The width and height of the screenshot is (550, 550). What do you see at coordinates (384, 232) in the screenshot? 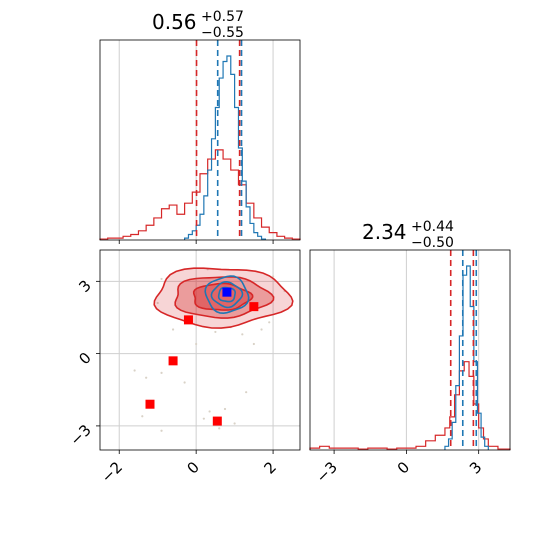
I see `bottom-right-title-value: 2.34` at bounding box center [384, 232].